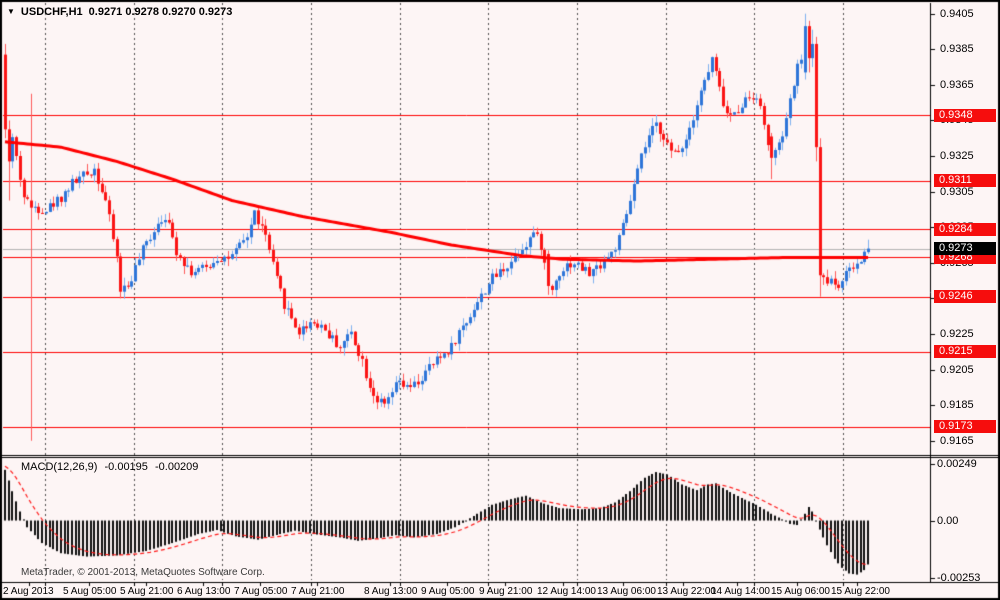 Image resolution: width=1000 pixels, height=600 pixels. What do you see at coordinates (965, 297) in the screenshot?
I see `sr-price-tag: 0.9246` at bounding box center [965, 297].